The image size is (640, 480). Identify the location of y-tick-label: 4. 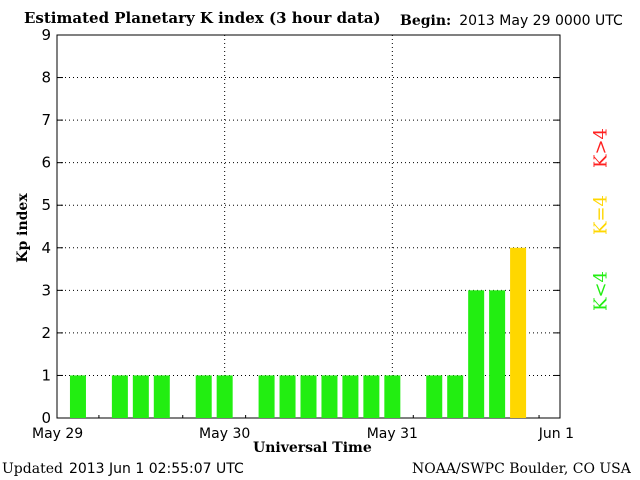
(46, 248).